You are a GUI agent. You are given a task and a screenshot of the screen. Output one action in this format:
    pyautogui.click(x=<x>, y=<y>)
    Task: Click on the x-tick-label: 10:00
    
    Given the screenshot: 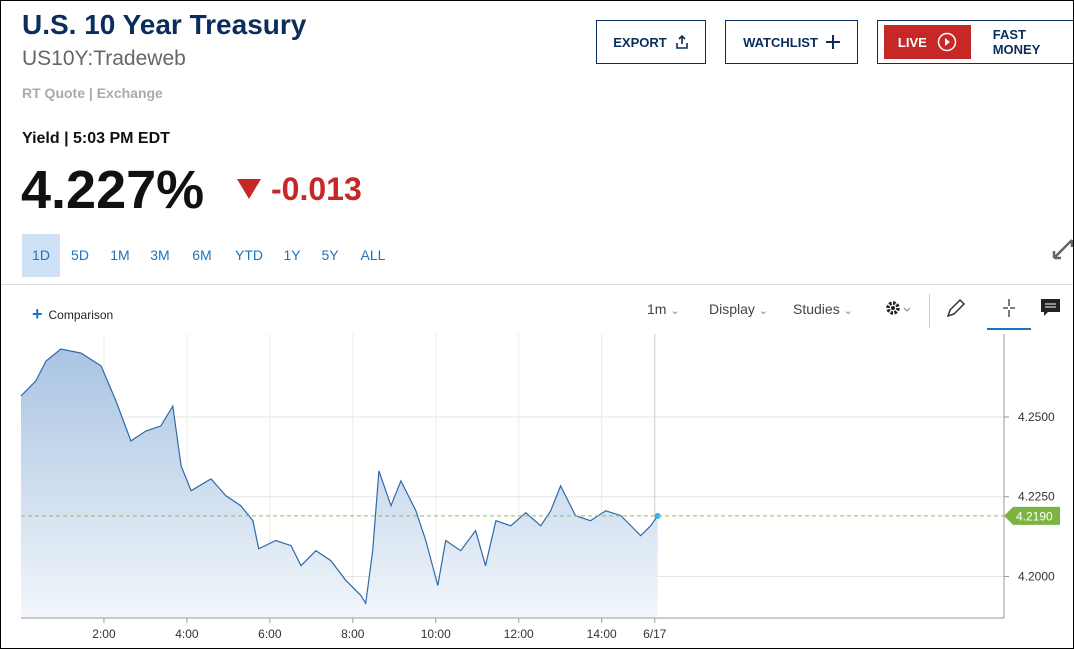 What is the action you would take?
    pyautogui.click(x=436, y=634)
    